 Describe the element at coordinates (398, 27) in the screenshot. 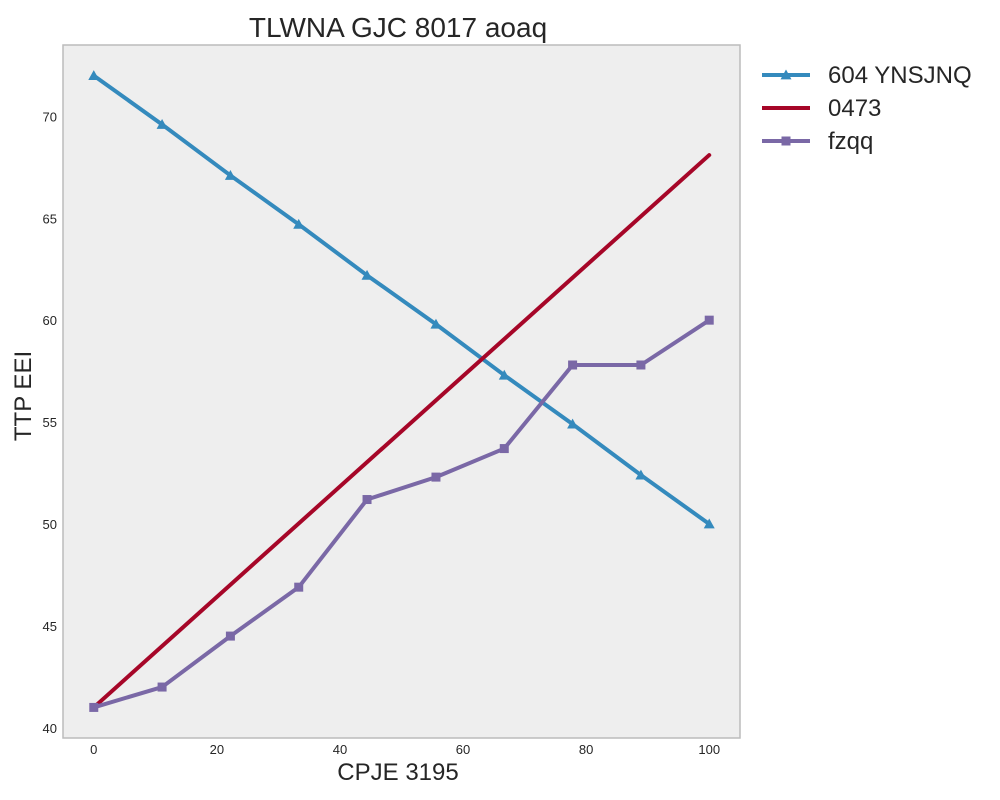

I see `chart-title: TLWNA GJC 8017 aoaq` at that location.